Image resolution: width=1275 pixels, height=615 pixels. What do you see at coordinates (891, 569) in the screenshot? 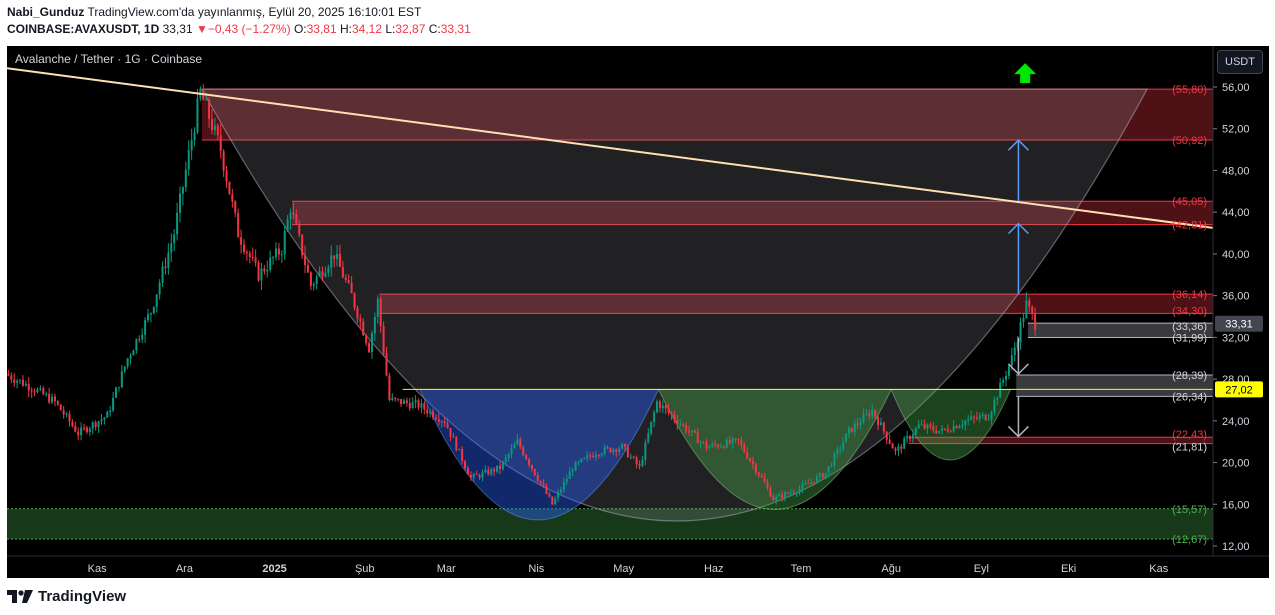
I see `x-tick-label: Ağu` at bounding box center [891, 569].